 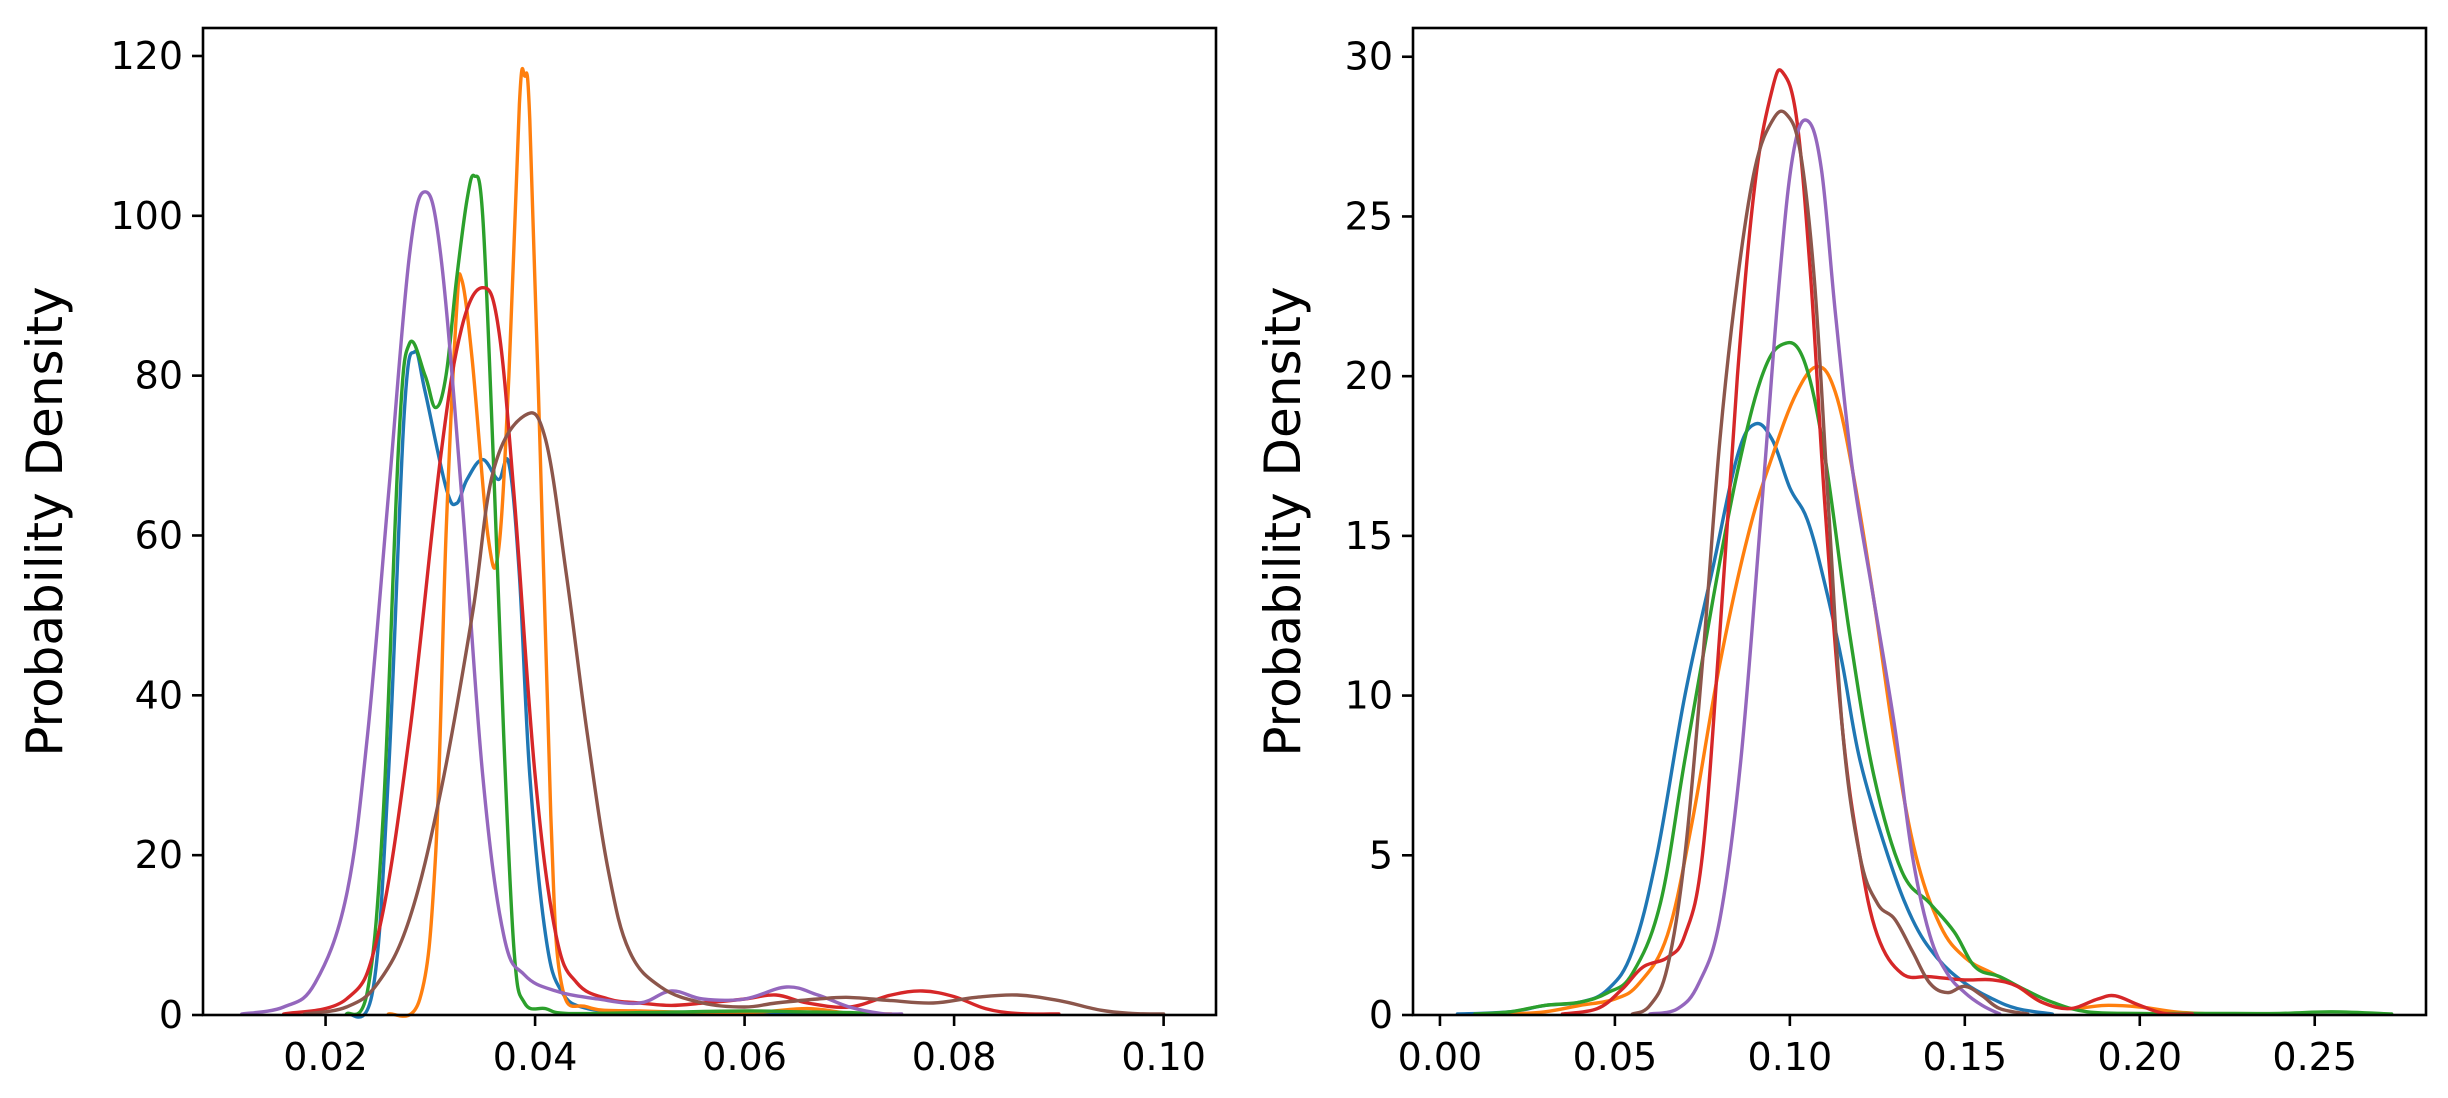 What do you see at coordinates (535, 1057) in the screenshot?
I see `x-tick-label: 0.04` at bounding box center [535, 1057].